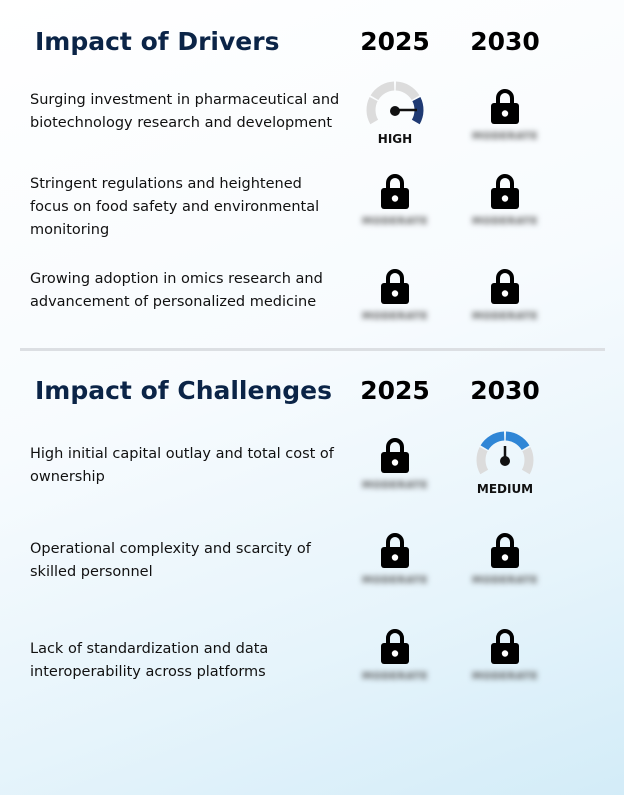  I want to click on drivers-year-2025: 2025, so click(395, 41).